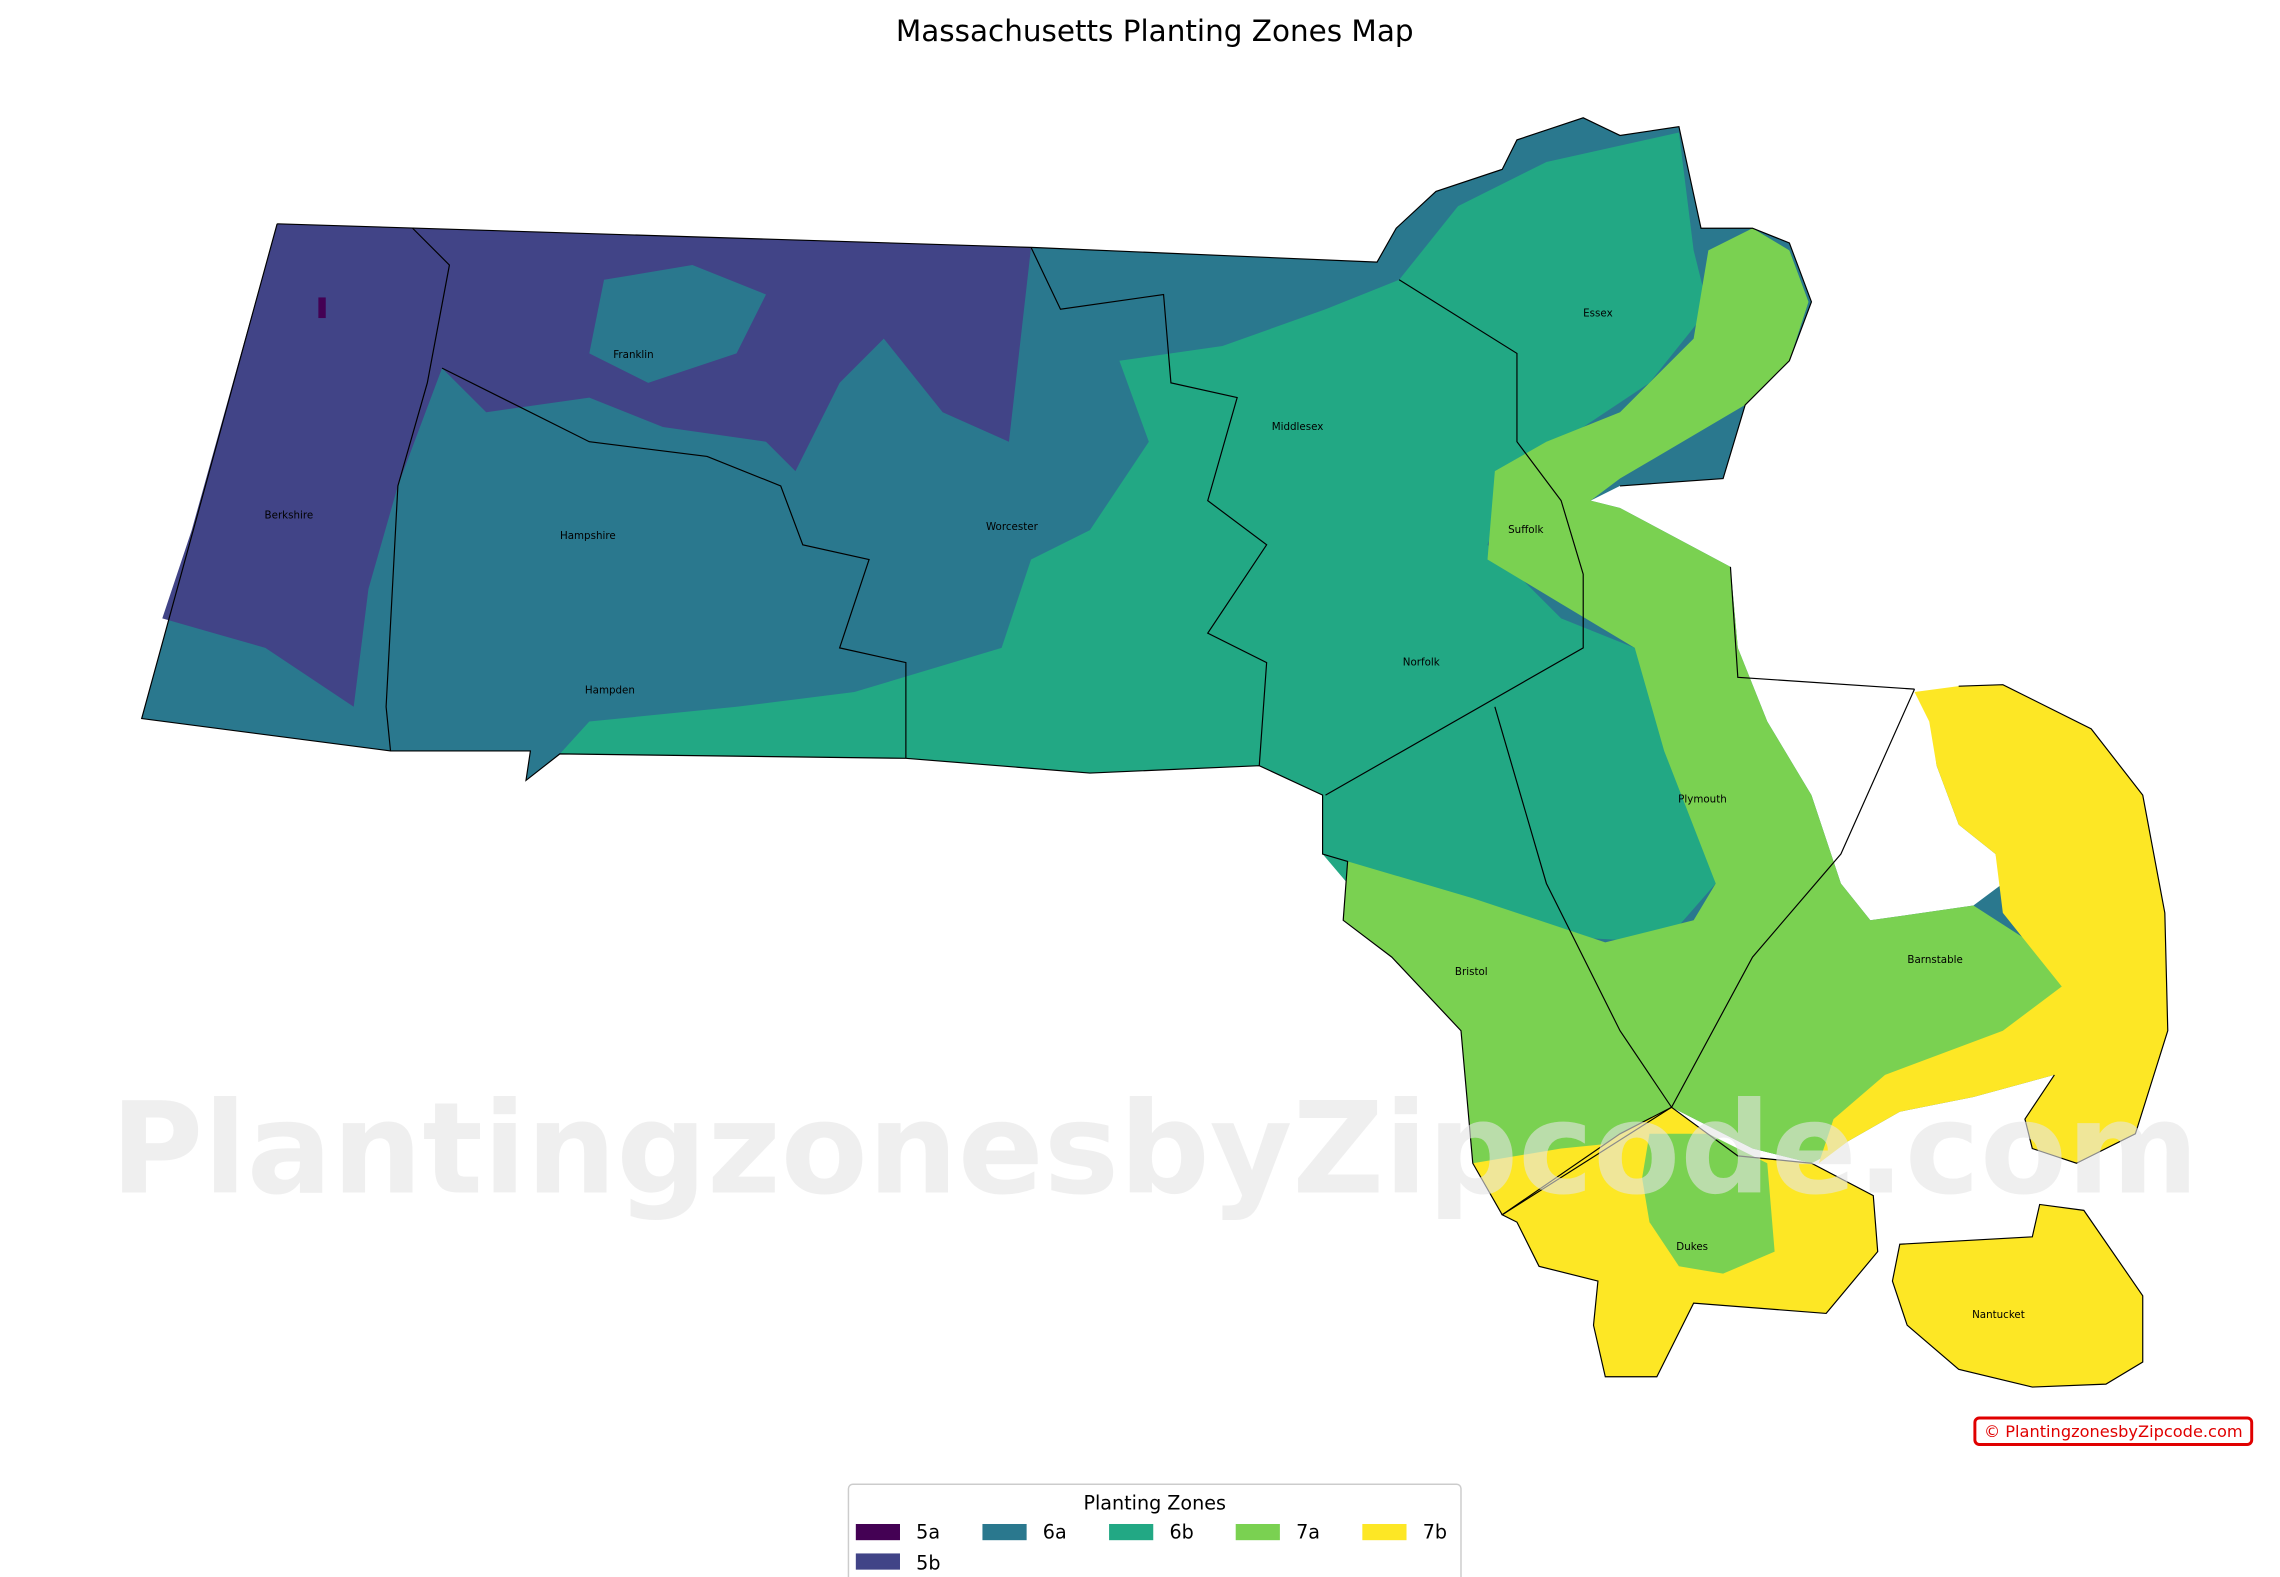 Image resolution: width=2280 pixels, height=1577 pixels. I want to click on map-title: Massachusetts Planting Zones Map, so click(1155, 31).